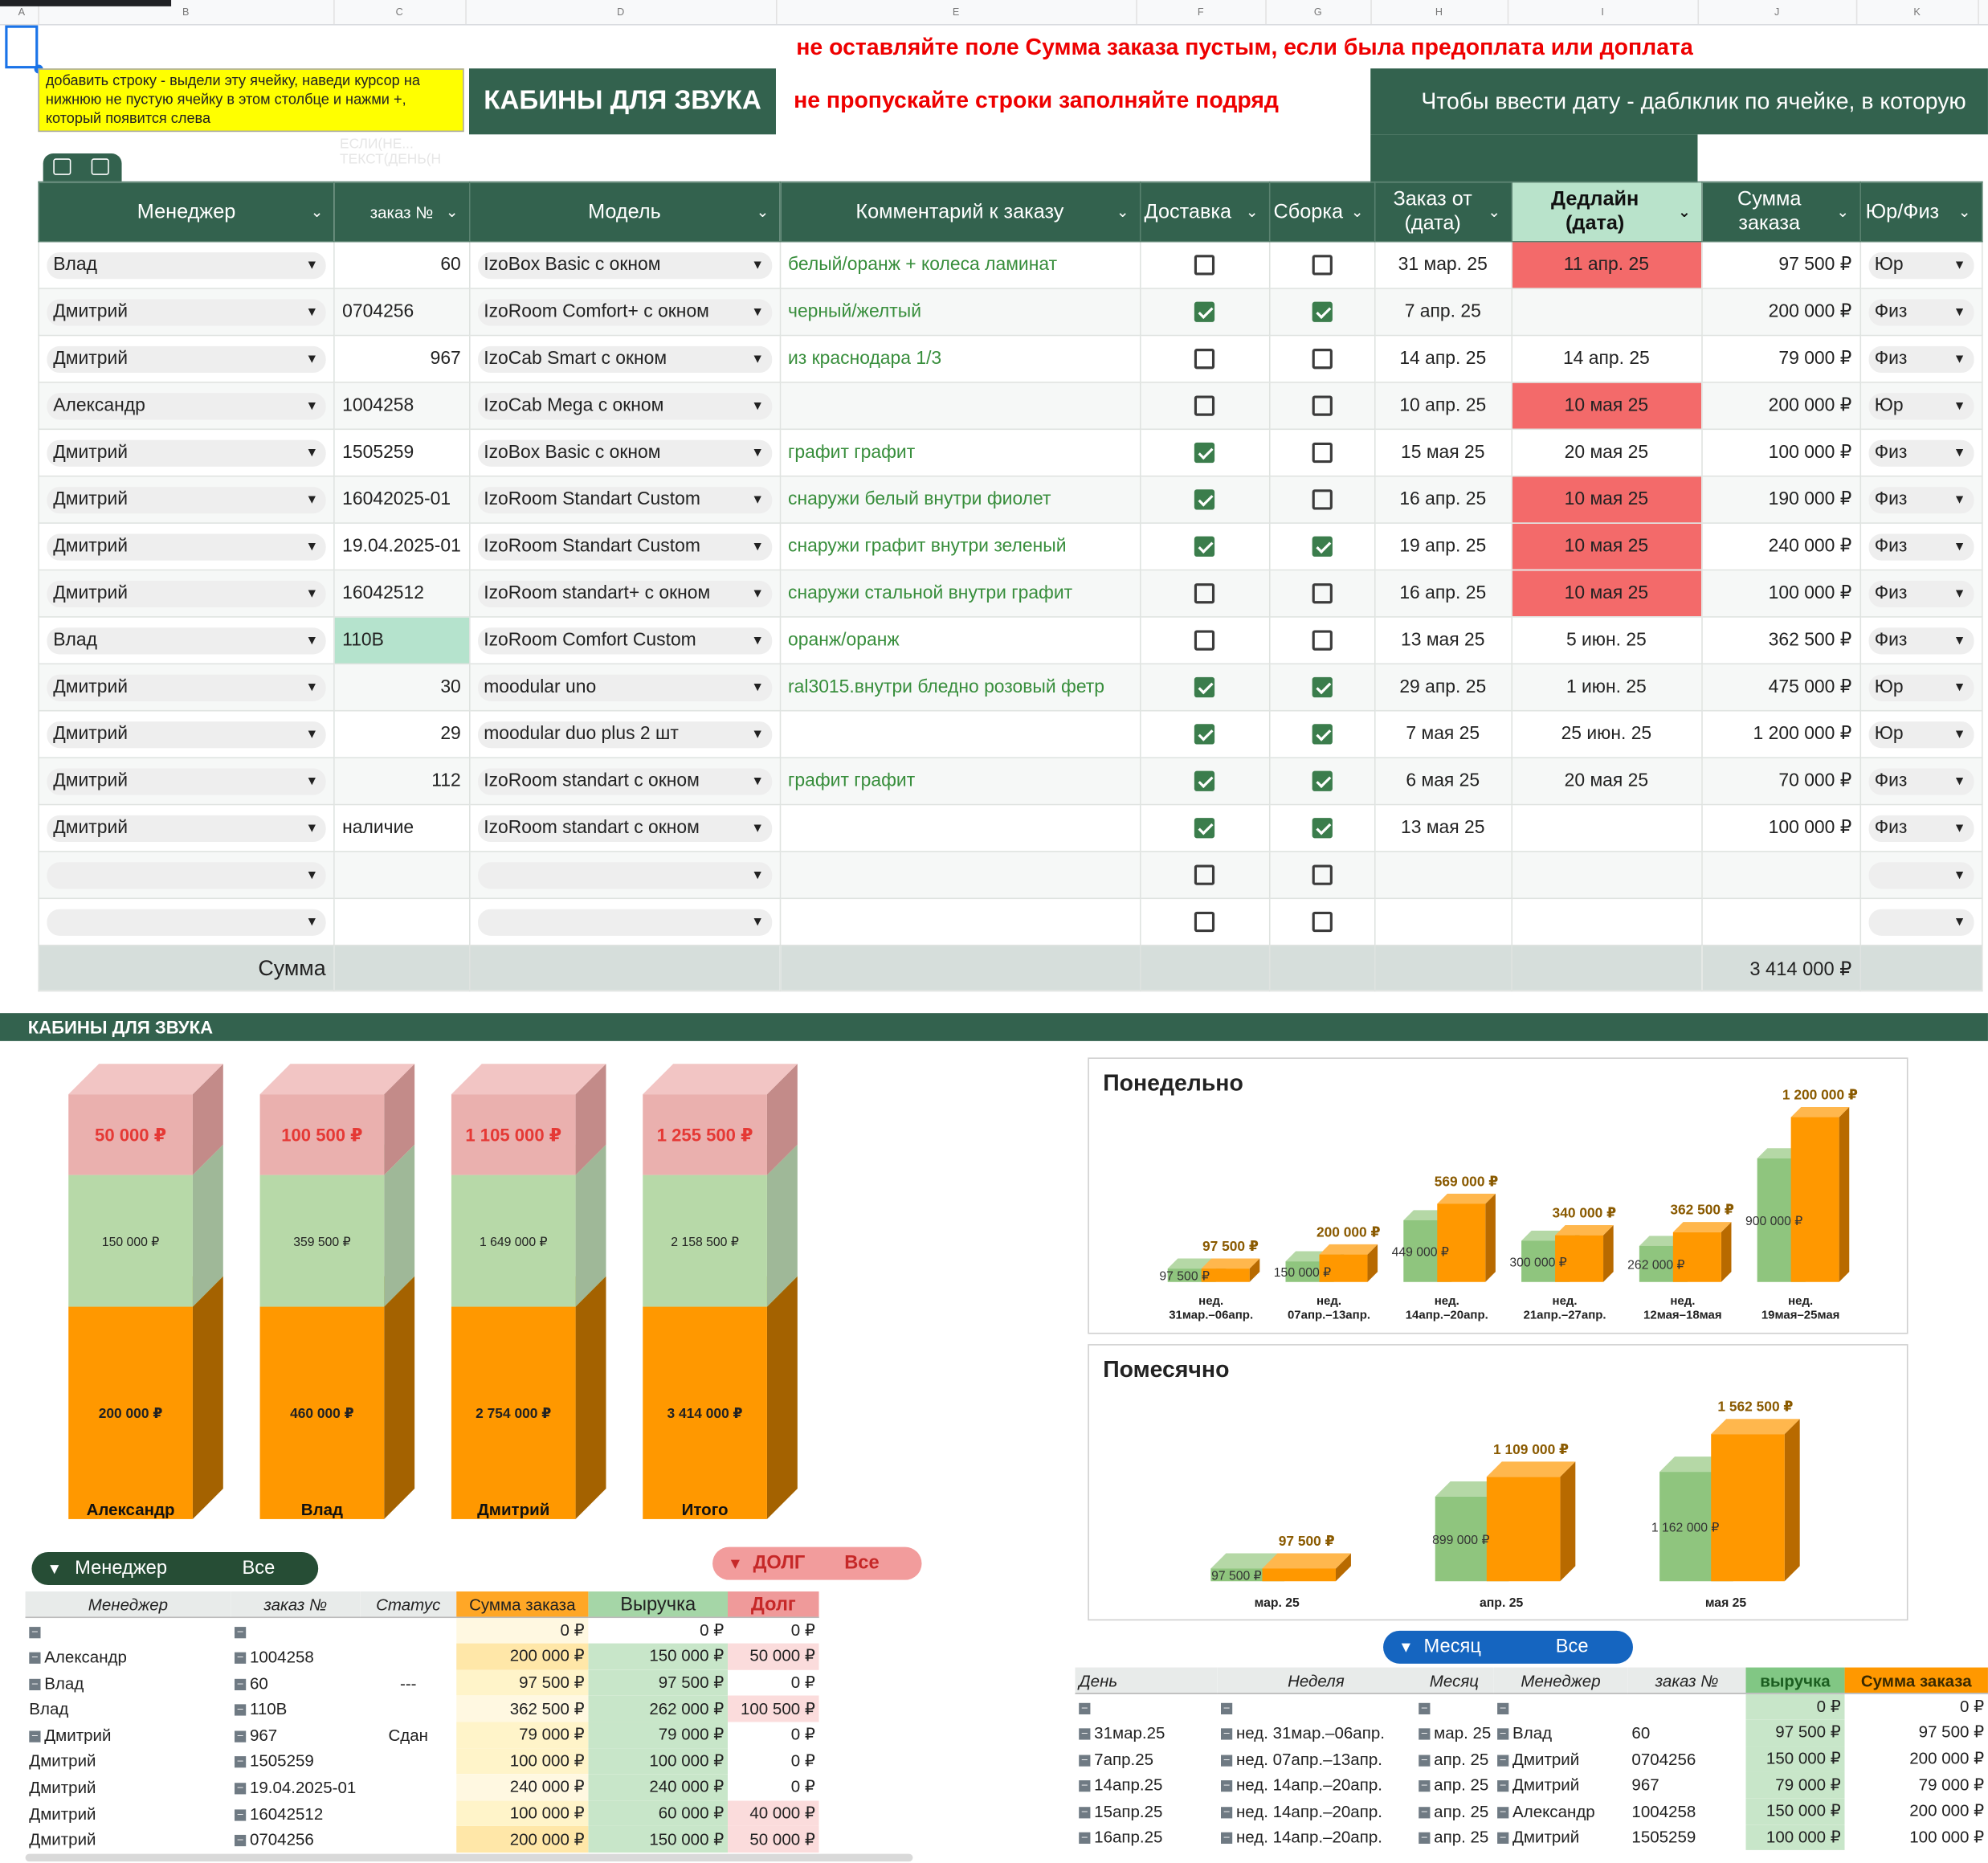  I want to click on comment-cell: графит графит, so click(959, 452).